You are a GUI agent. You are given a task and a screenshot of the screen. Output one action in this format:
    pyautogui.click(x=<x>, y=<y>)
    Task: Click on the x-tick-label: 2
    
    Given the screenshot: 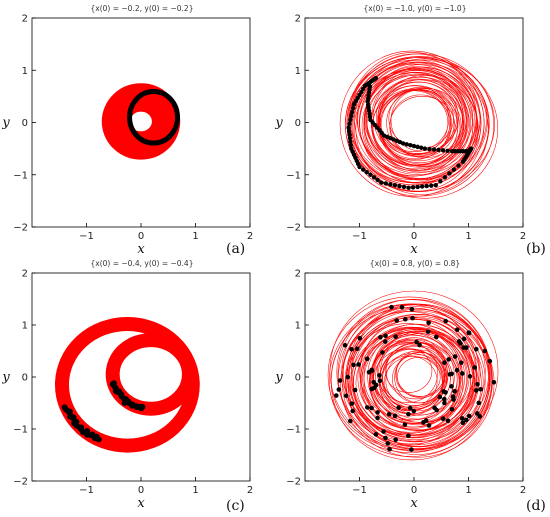 What is the action you would take?
    pyautogui.click(x=523, y=236)
    